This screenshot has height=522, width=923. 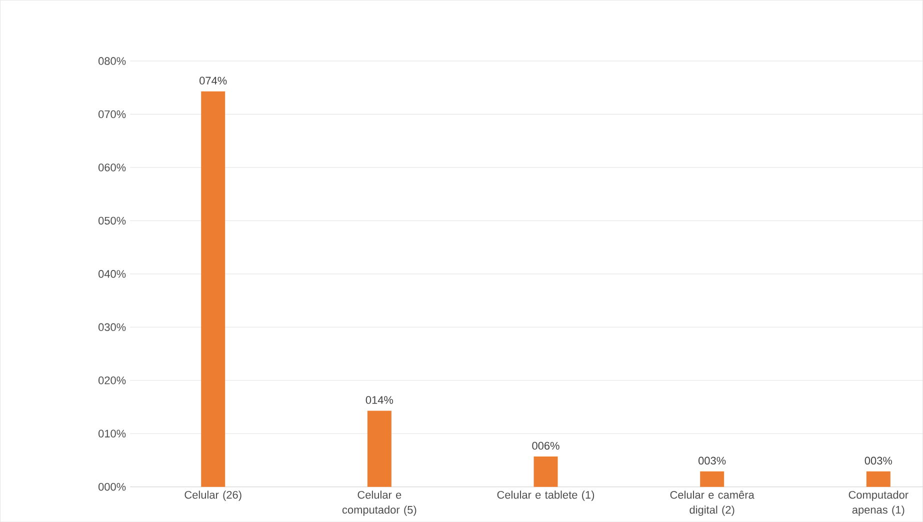 I want to click on x-tick-label: Computador apenas (1), so click(x=878, y=503).